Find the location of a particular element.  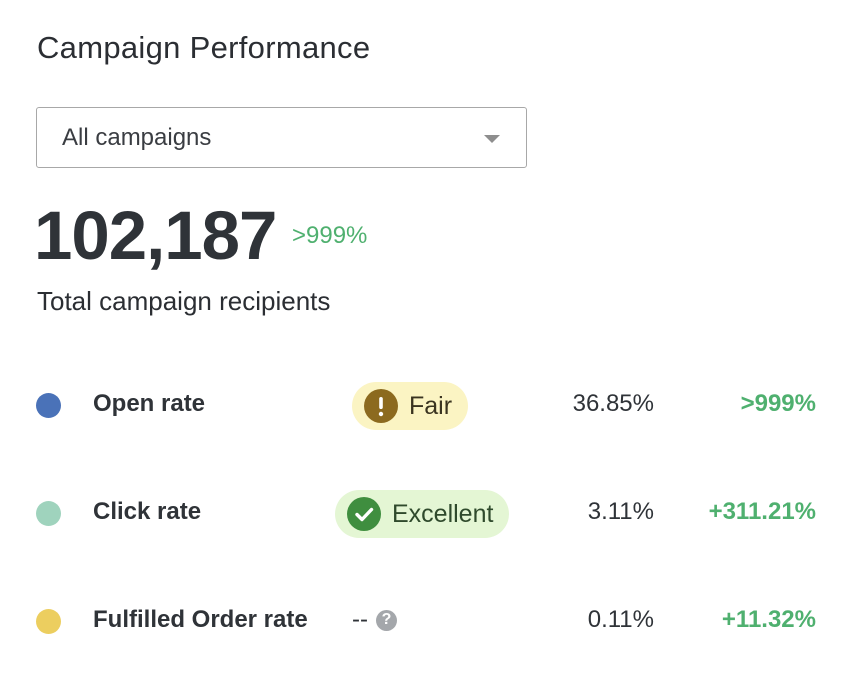

status-badge-fair: Fair is located at coordinates (410, 406).